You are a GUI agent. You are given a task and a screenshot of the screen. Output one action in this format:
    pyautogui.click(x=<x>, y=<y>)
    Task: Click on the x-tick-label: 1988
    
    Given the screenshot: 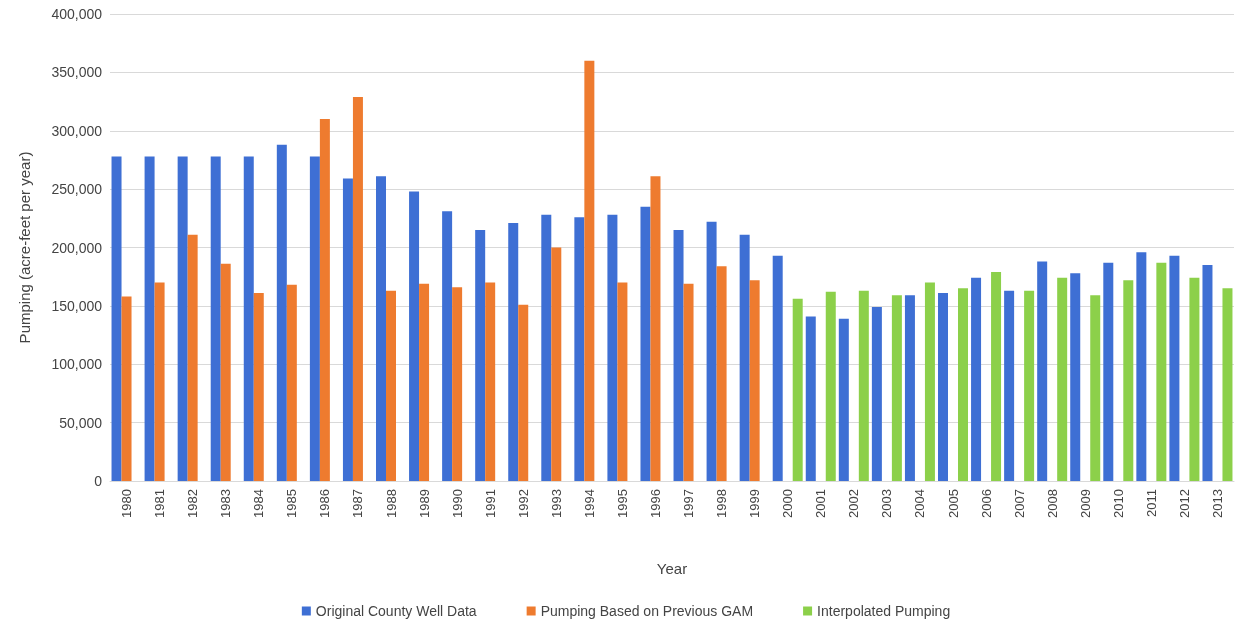 What is the action you would take?
    pyautogui.click(x=391, y=503)
    